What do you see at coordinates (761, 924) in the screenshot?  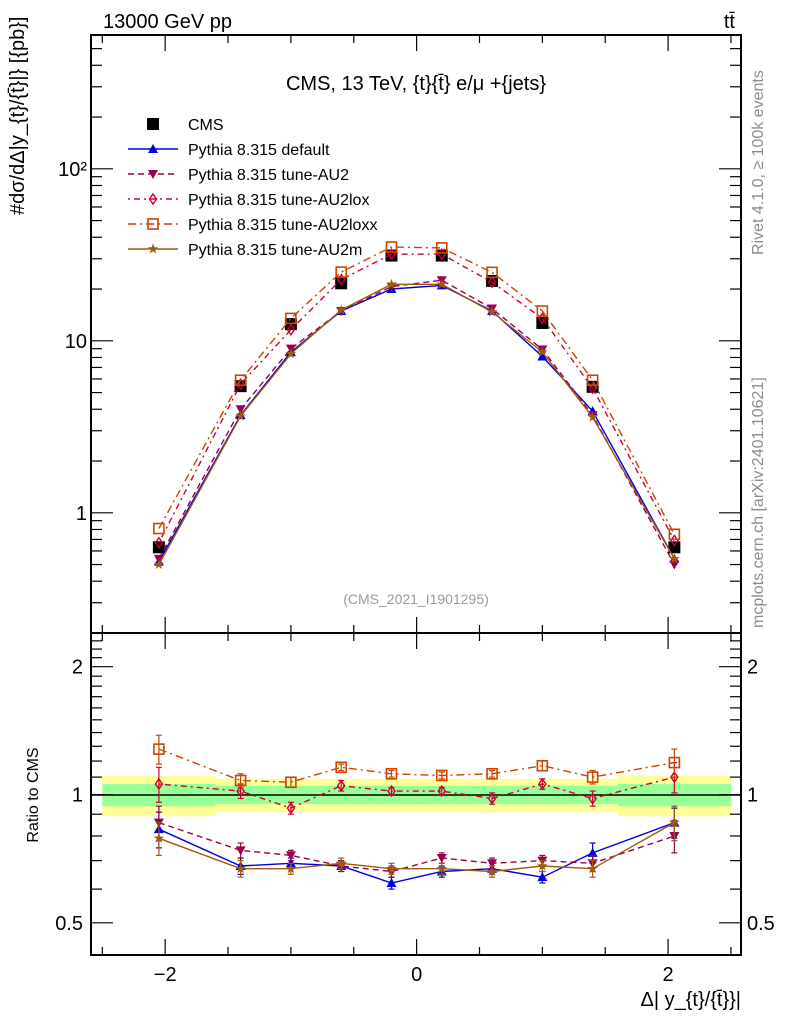 I see `ratio-y-tick-label-right: 0.5` at bounding box center [761, 924].